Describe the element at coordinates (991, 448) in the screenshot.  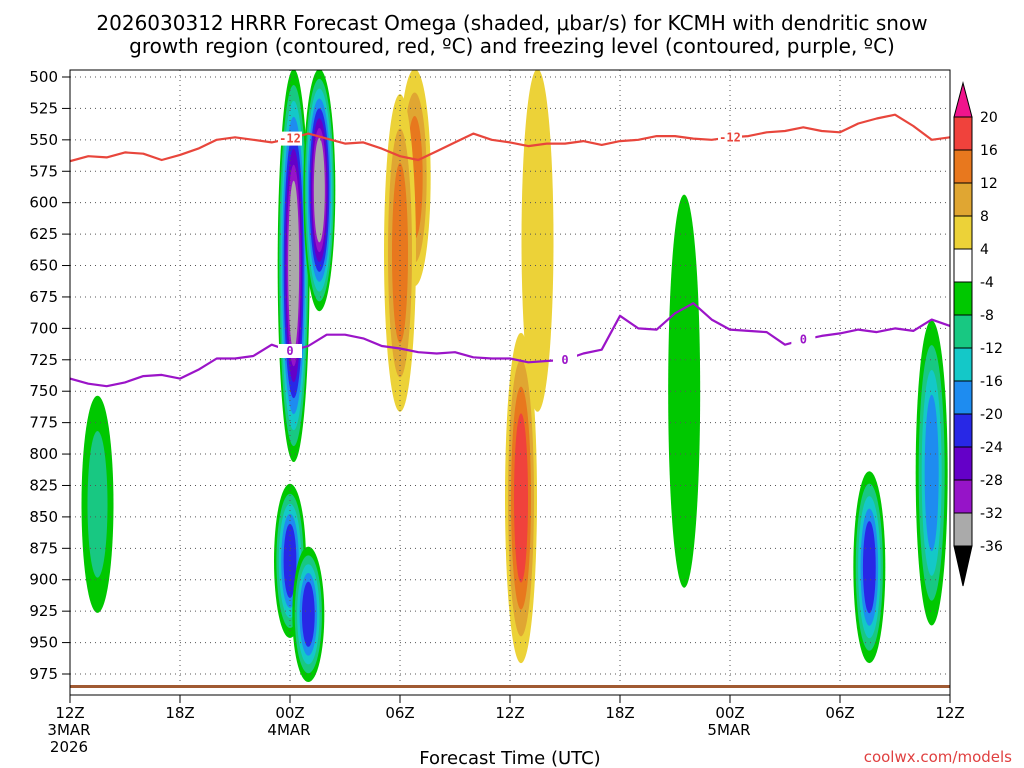
I see `colorbar-label: -24` at that location.